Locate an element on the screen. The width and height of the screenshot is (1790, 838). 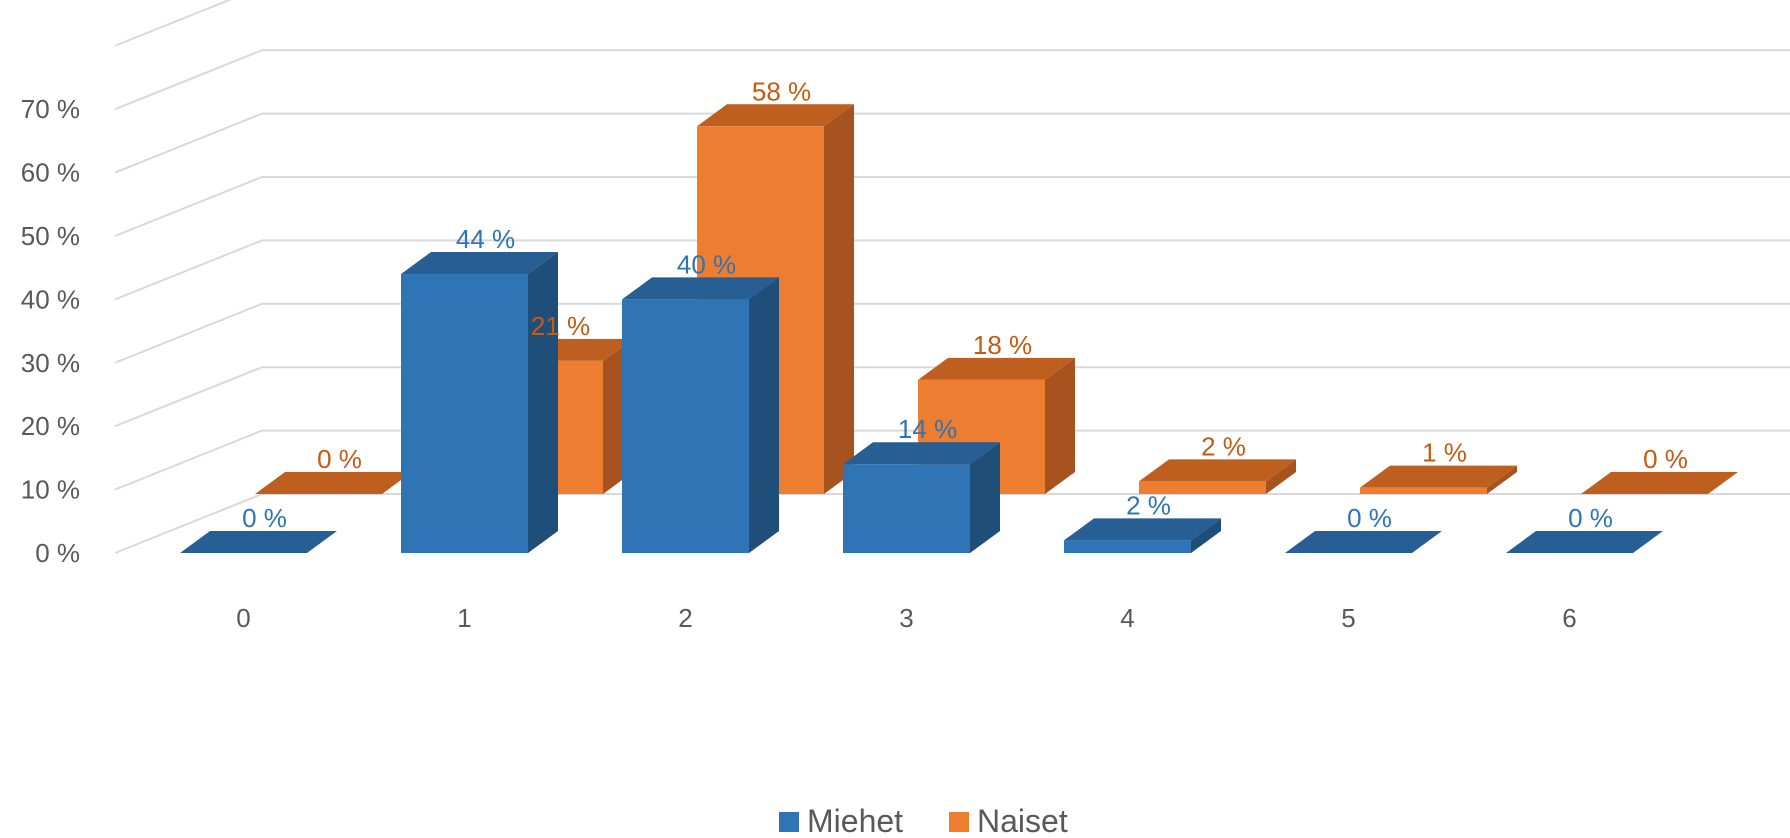
miehet-data-label: 14 % is located at coordinates (927, 429).